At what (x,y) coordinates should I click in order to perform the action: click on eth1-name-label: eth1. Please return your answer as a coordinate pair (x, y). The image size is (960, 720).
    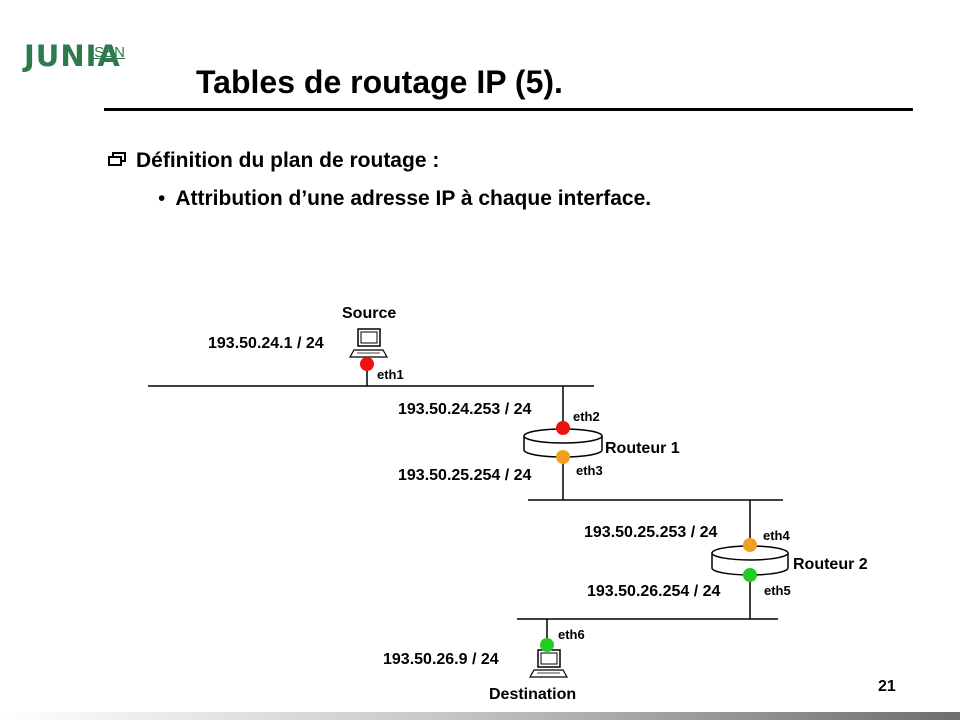
    Looking at the image, I should click on (390, 374).